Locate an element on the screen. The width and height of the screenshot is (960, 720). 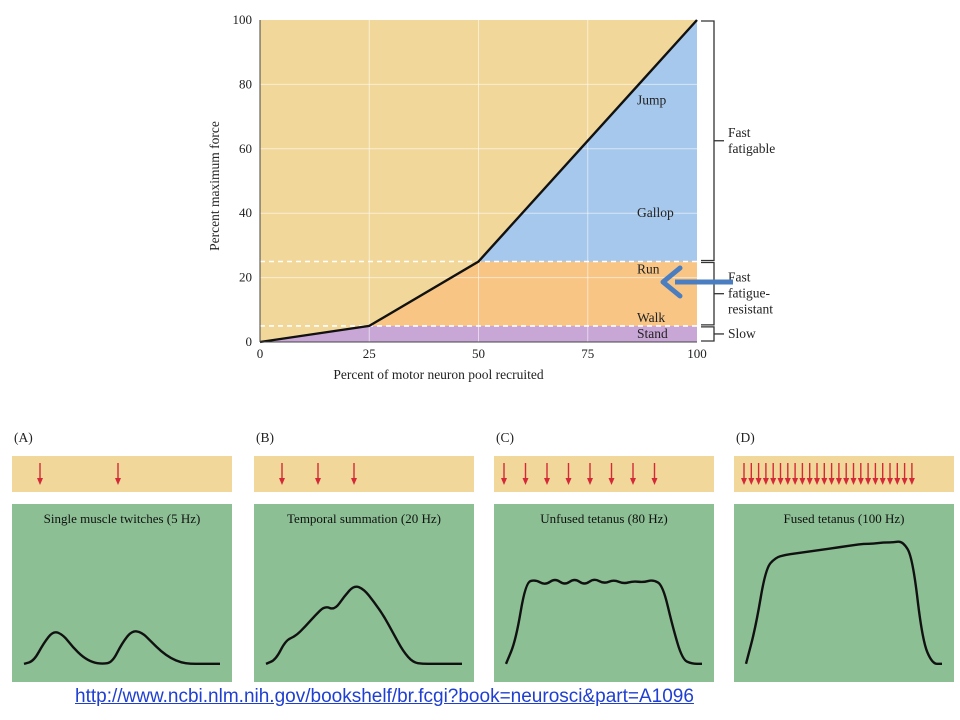
panel-2: (C) Unfused tetanus (80 Hz) is located at coordinates (604, 556).